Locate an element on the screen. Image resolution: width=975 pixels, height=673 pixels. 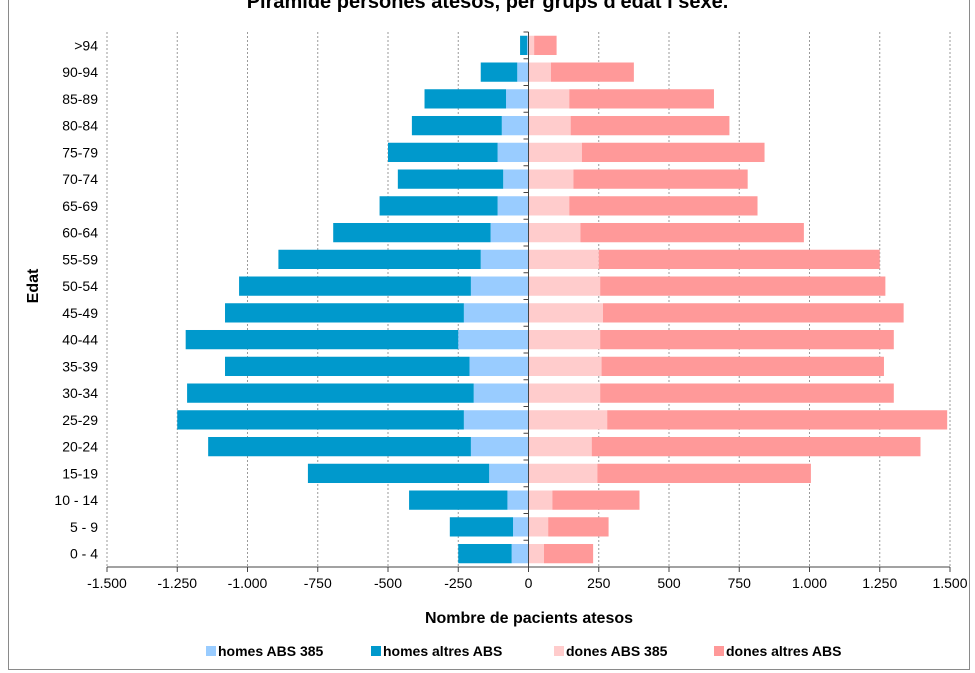
y-tick-label: 40-44 is located at coordinates (80, 340).